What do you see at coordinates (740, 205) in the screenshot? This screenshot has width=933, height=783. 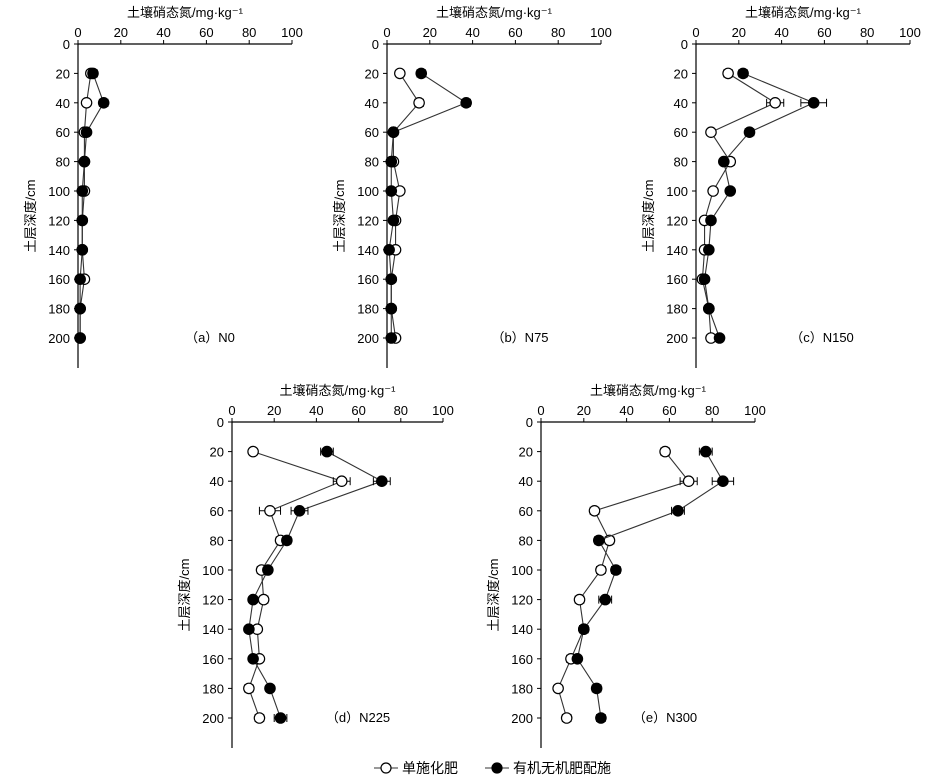 I see `series-single` at bounding box center [740, 205].